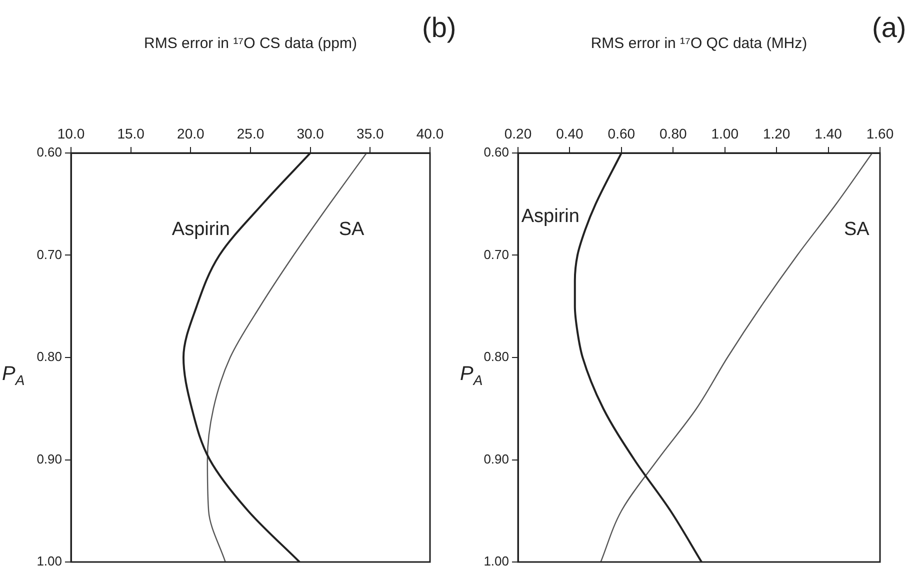 The height and width of the screenshot is (586, 917). Describe the element at coordinates (430, 133) in the screenshot. I see `x-tick-label: 40.0` at that location.